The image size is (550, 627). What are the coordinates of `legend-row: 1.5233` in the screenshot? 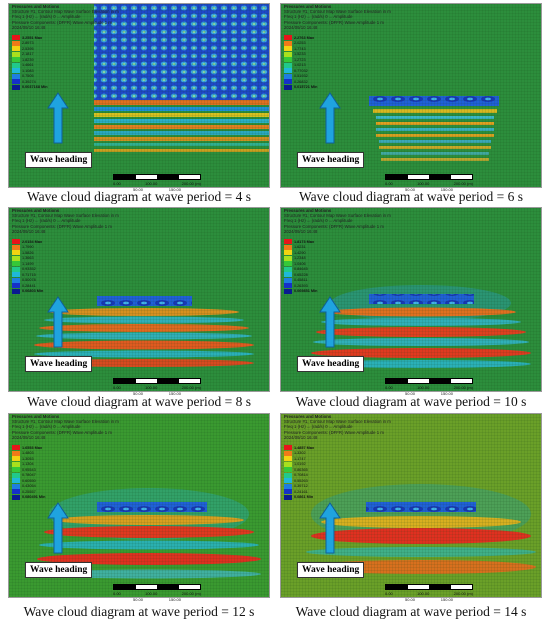 It's located at (300, 54).